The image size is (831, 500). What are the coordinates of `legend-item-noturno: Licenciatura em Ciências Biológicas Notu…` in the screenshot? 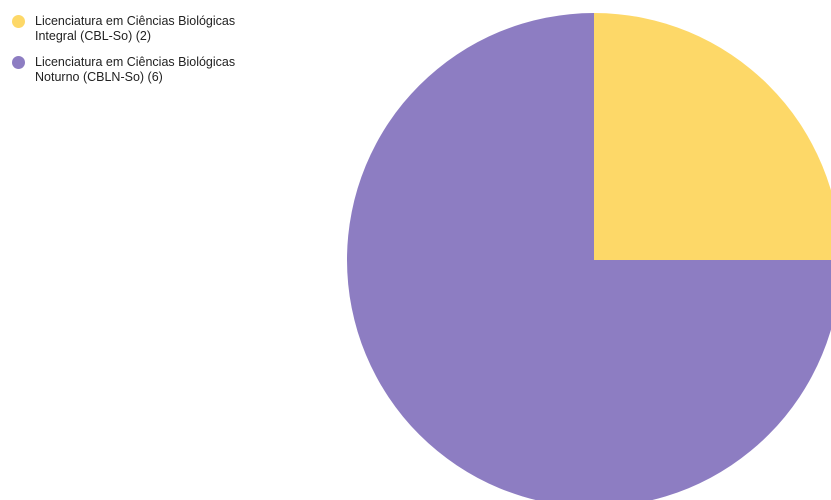 It's located at (160, 70).